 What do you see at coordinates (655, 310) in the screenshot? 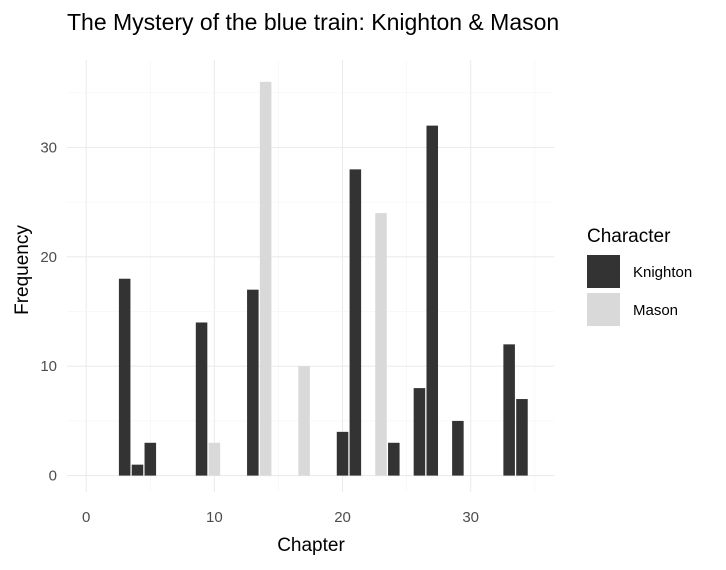
I see `legend-label-mason: Mason` at bounding box center [655, 310].